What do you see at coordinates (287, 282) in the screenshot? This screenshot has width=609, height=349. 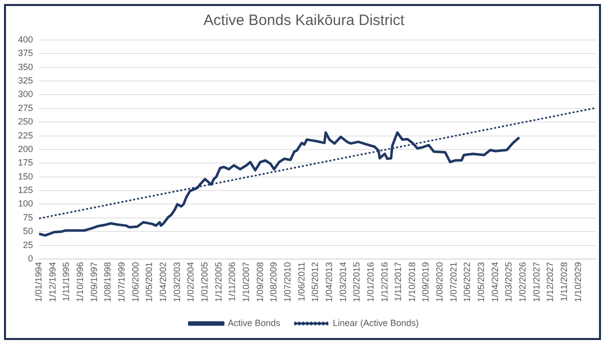 I see `x-tick-label: 1/07/2010` at bounding box center [287, 282].